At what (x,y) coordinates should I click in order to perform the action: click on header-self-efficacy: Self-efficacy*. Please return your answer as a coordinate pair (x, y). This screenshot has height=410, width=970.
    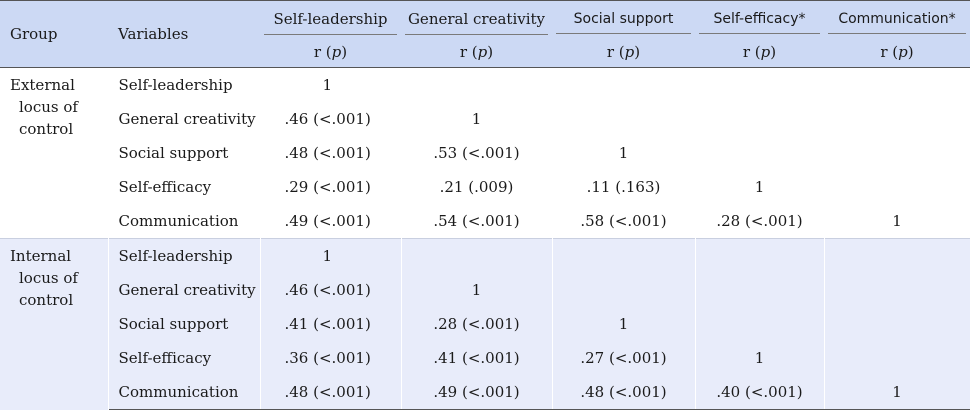
    Looking at the image, I should click on (759, 18).